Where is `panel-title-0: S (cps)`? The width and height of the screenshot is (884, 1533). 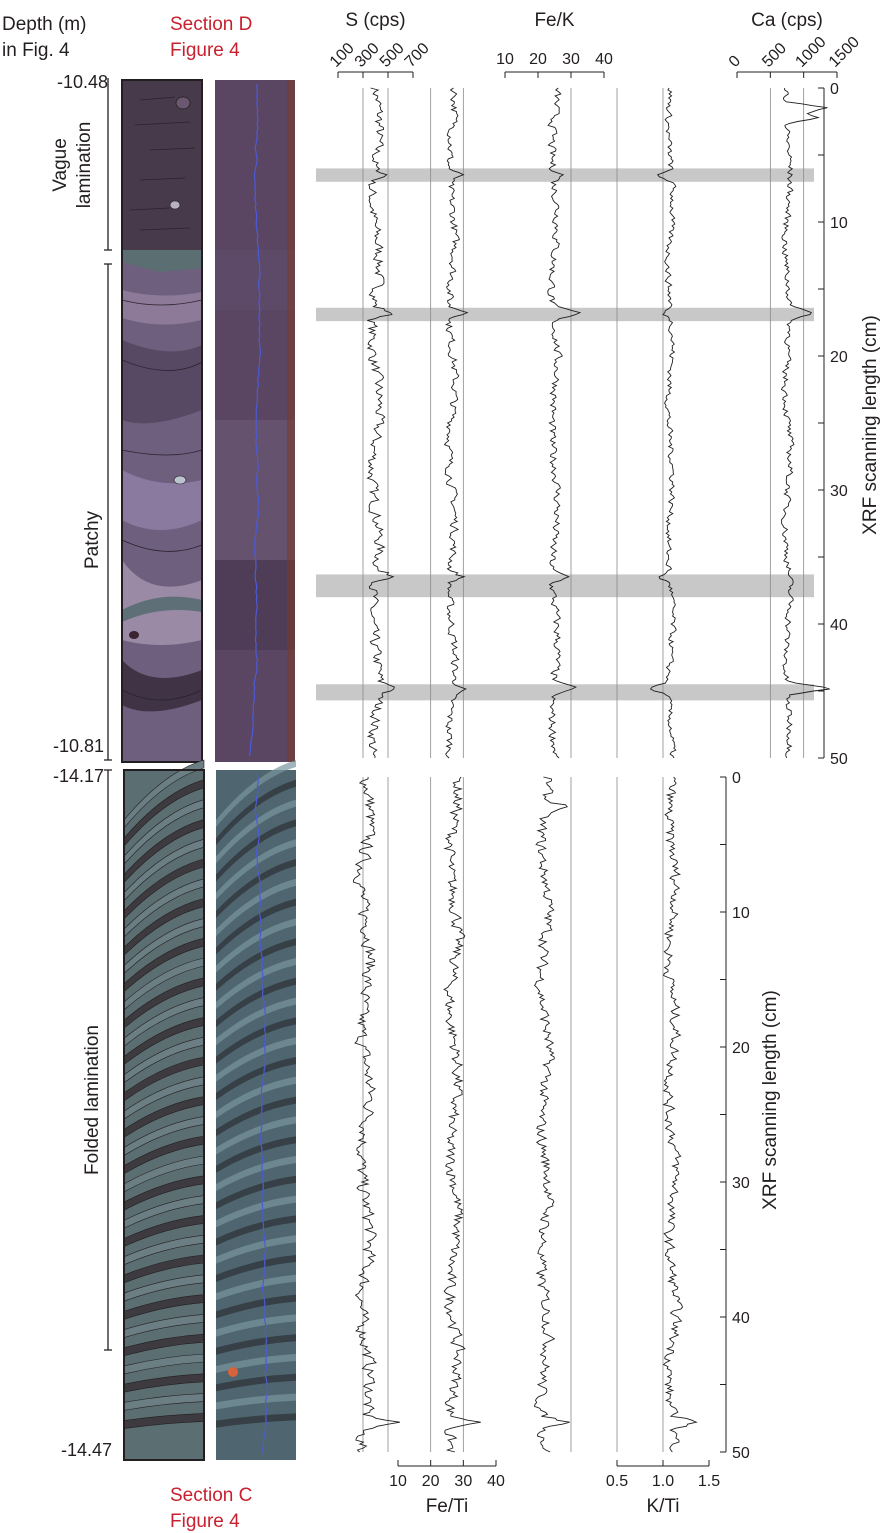 panel-title-0: S (cps) is located at coordinates (375, 20).